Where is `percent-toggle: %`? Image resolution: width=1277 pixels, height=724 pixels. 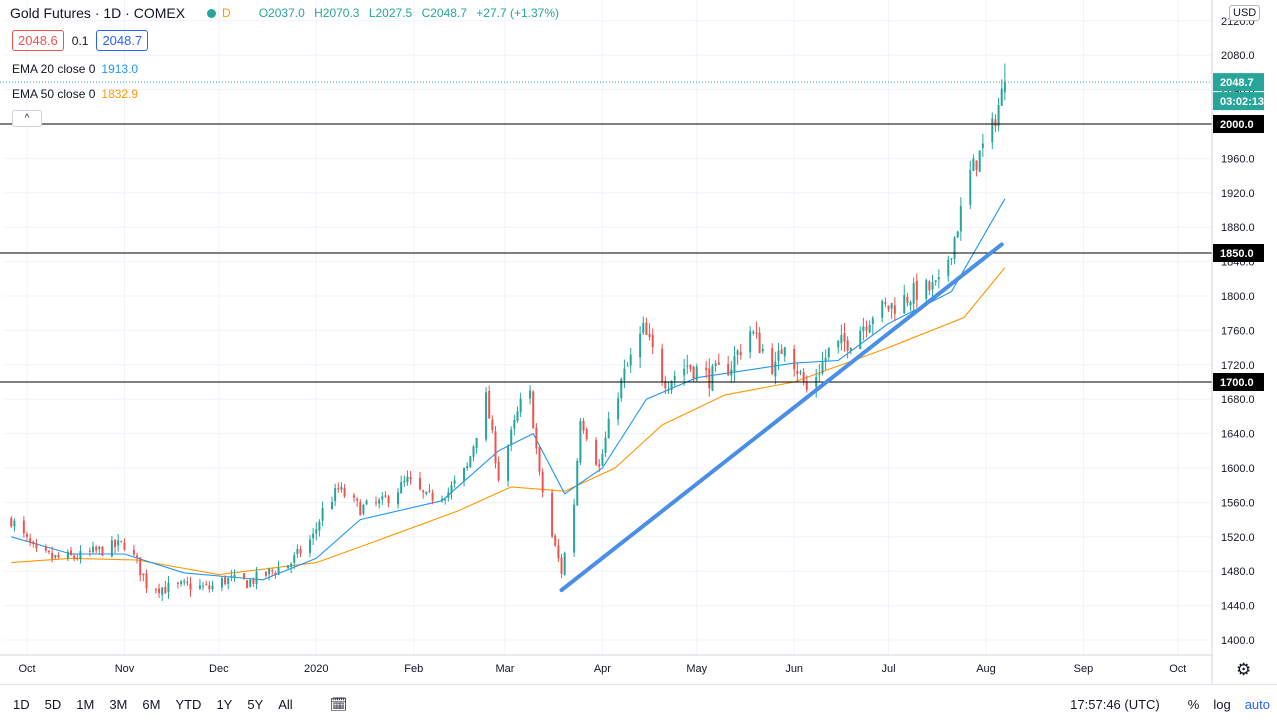
percent-toggle: % is located at coordinates (1193, 704).